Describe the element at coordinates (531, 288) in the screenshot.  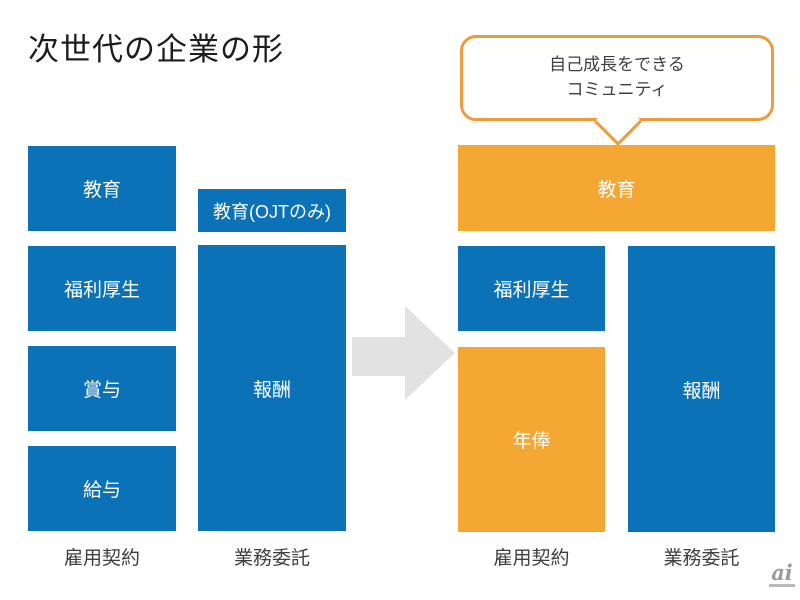
I see `after-employment-welfare-box: 福利厚生` at that location.